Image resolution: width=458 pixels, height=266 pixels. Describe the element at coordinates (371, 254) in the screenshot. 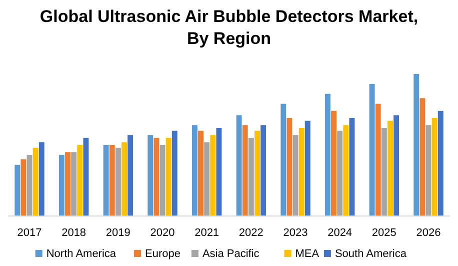

I see `legend-label: South America` at that location.